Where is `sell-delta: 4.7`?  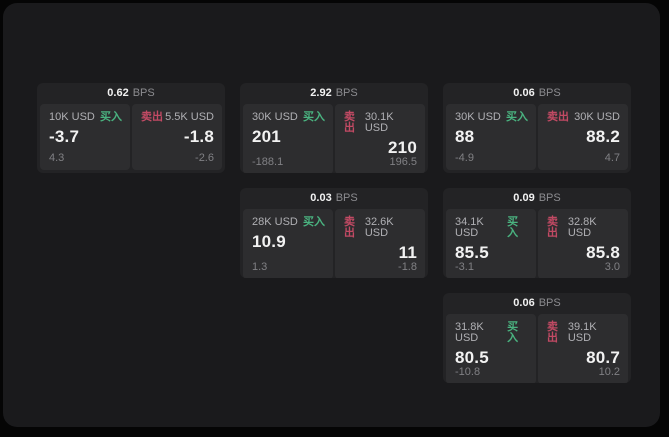 sell-delta: 4.7 is located at coordinates (612, 158).